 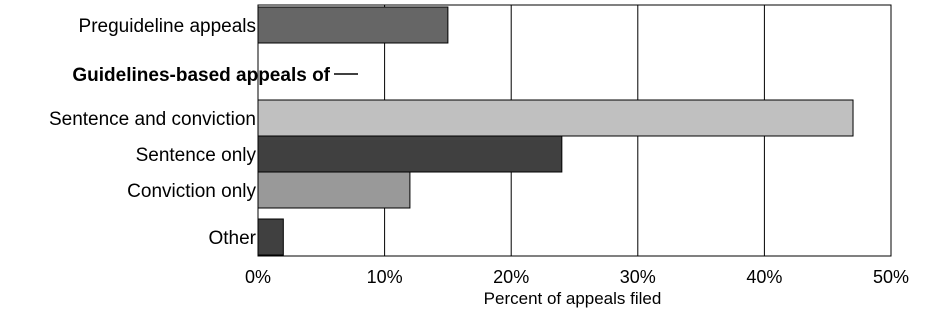 What do you see at coordinates (167, 26) in the screenshot?
I see `category-label: Preguideline appeals` at bounding box center [167, 26].